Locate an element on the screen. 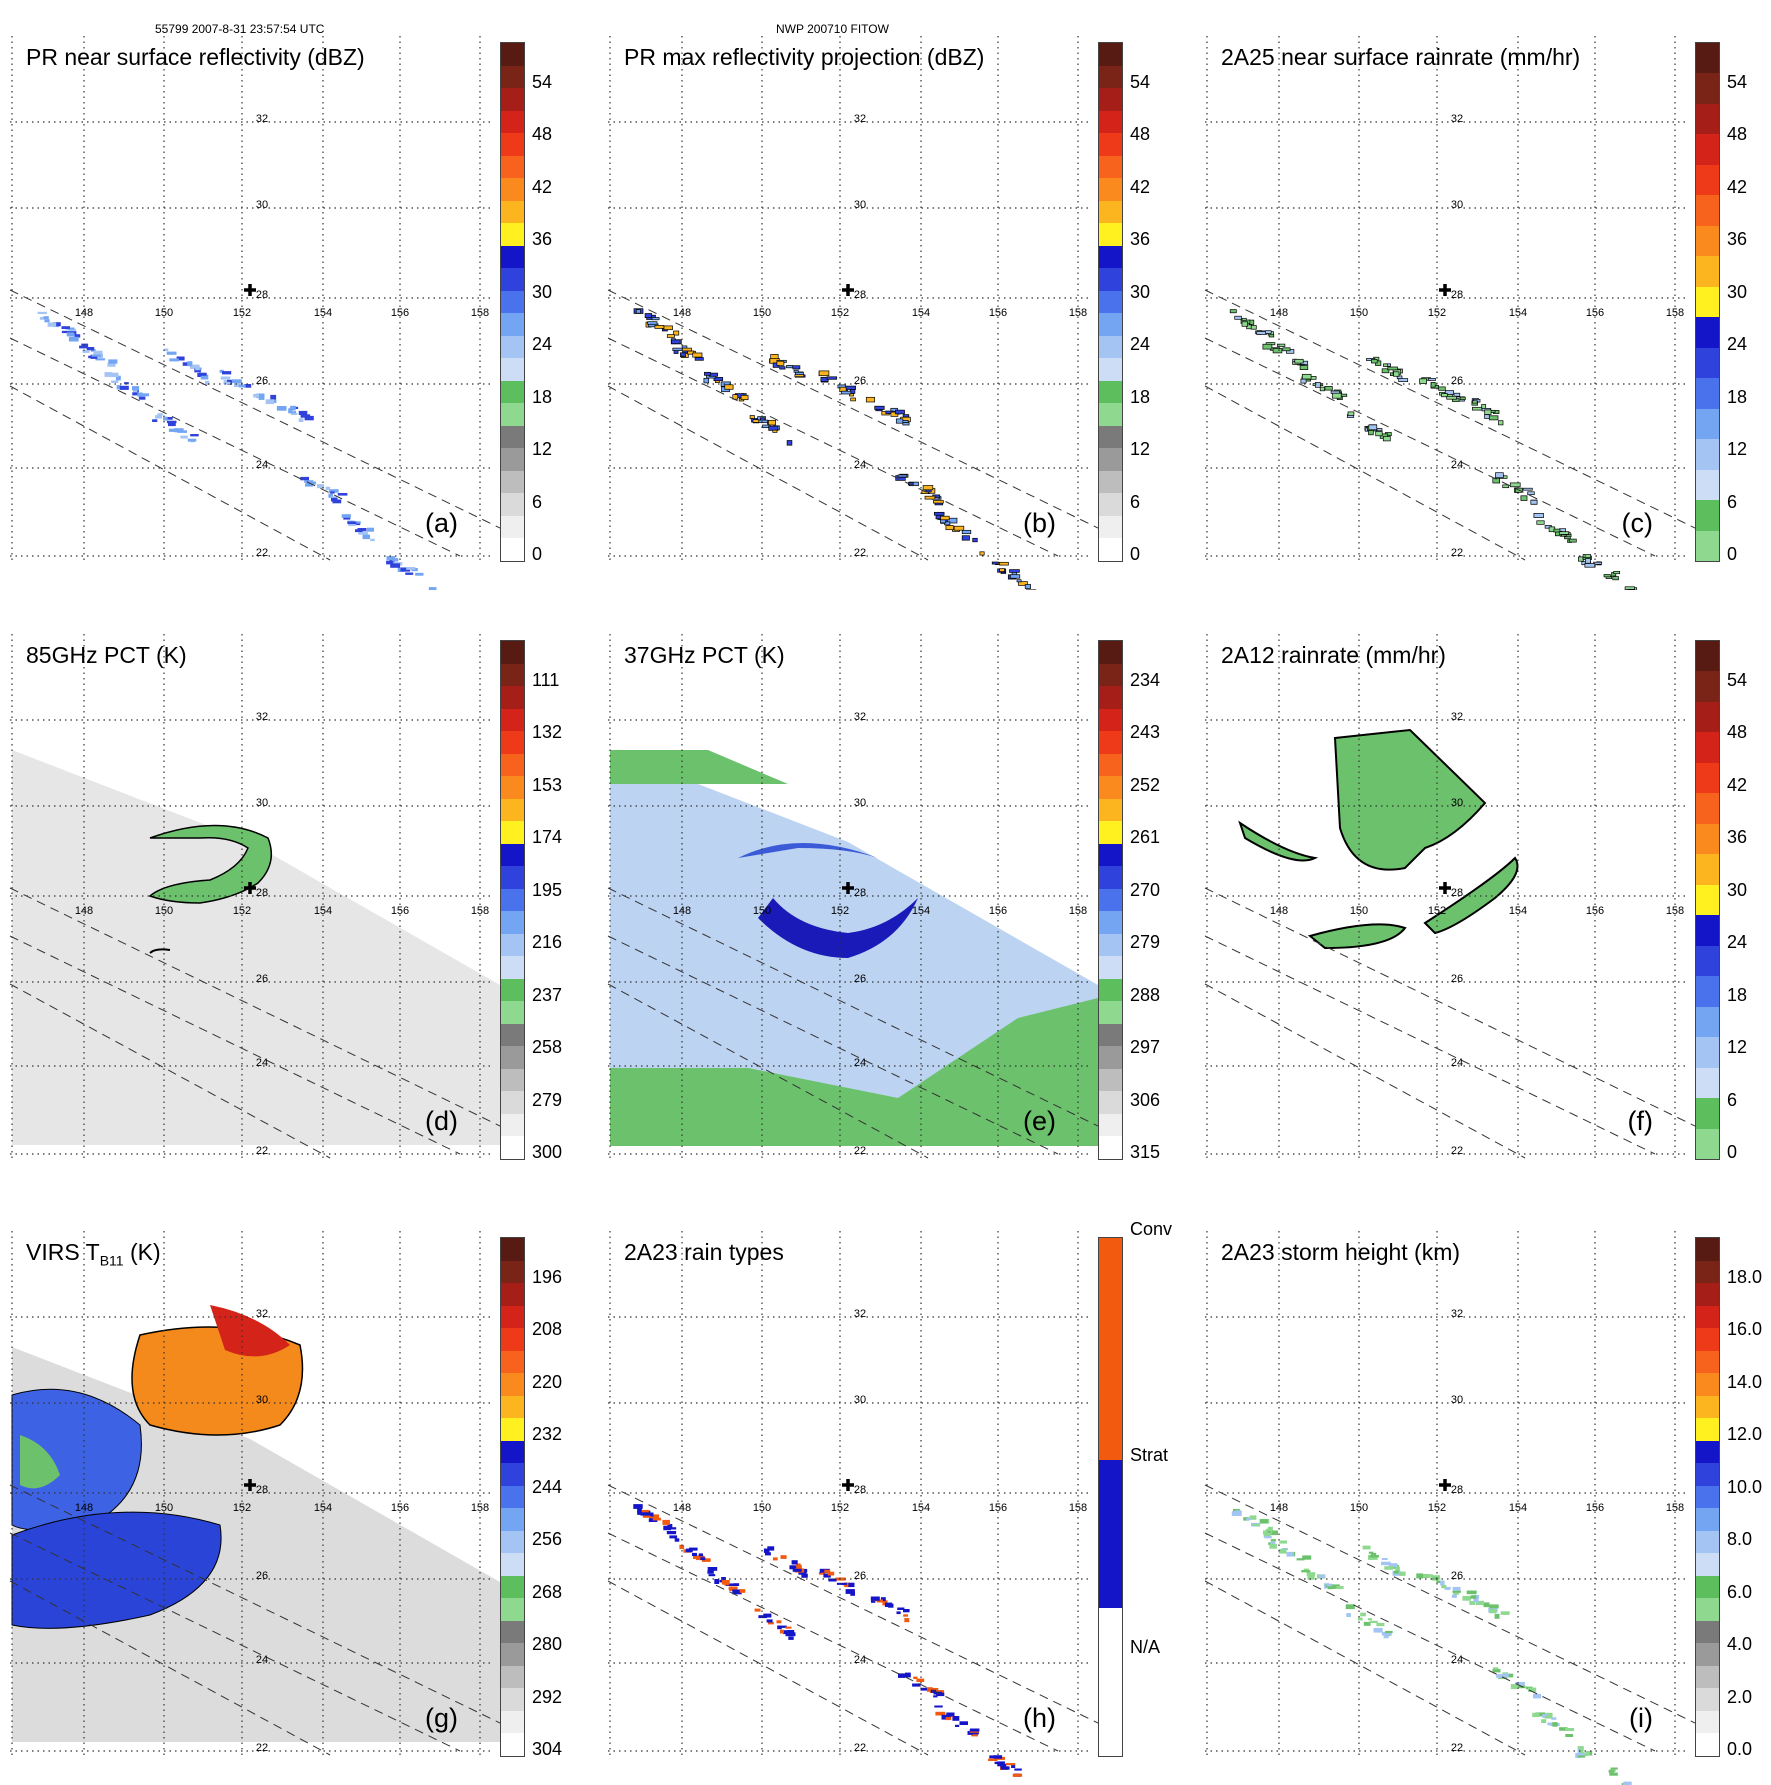 The height and width of the screenshot is (1785, 1771). title-subscript: B11 is located at coordinates (112, 1261).